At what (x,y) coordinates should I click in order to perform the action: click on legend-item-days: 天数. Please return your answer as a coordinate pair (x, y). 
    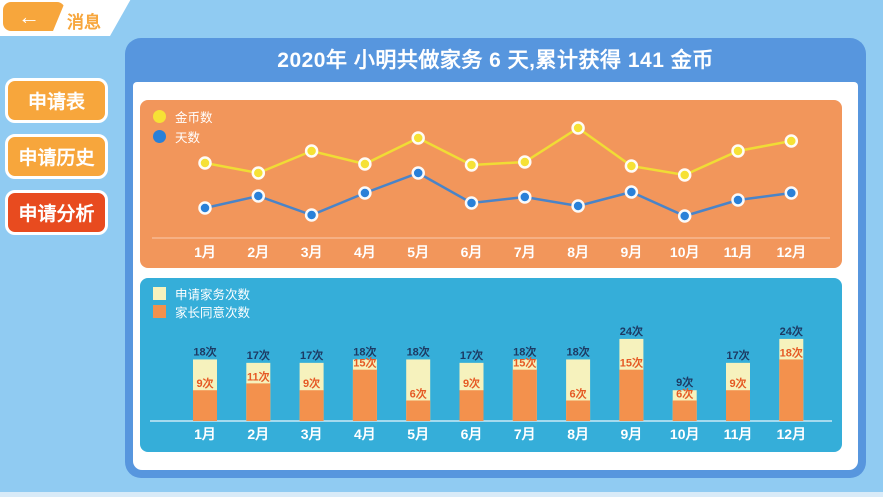
    Looking at the image, I should click on (183, 136).